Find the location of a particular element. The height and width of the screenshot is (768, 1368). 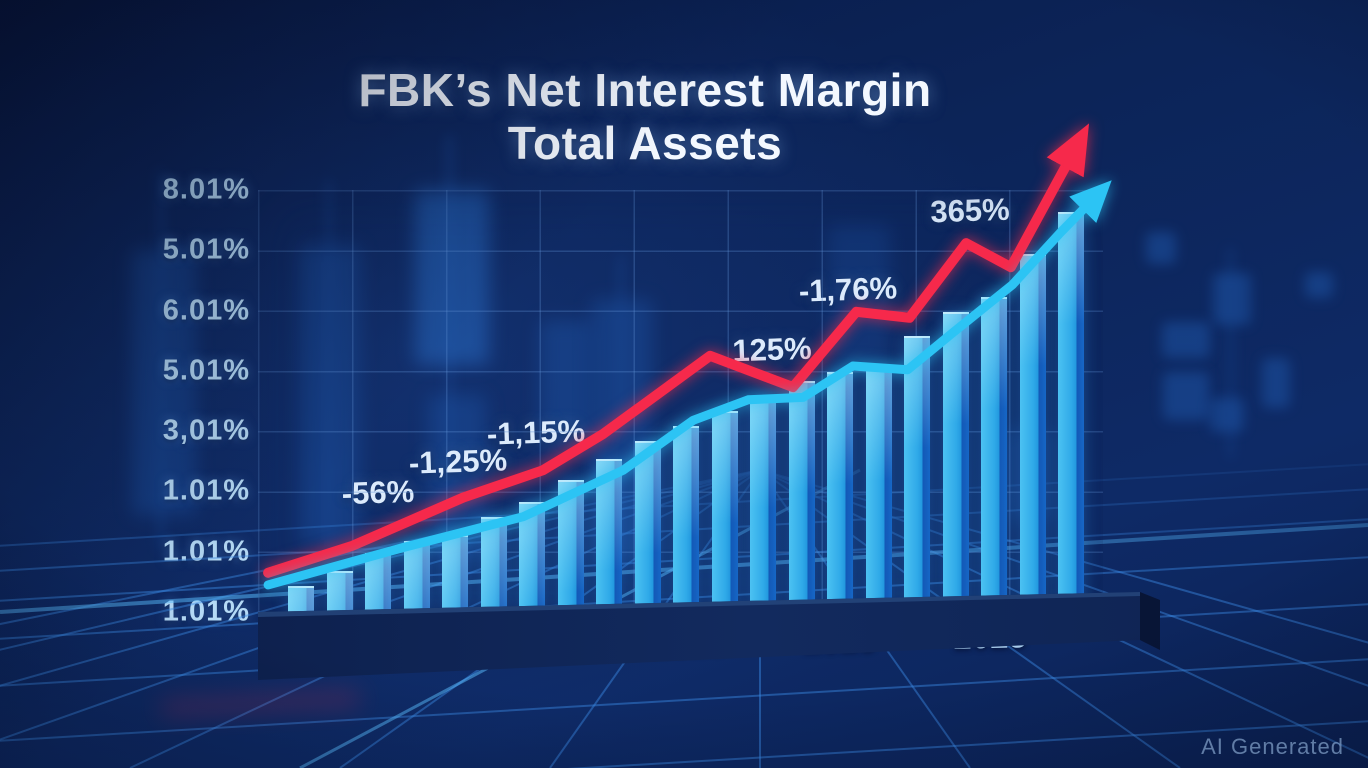

chart-title-line1: FBK’s Net Interest Margin is located at coordinates (645, 90).